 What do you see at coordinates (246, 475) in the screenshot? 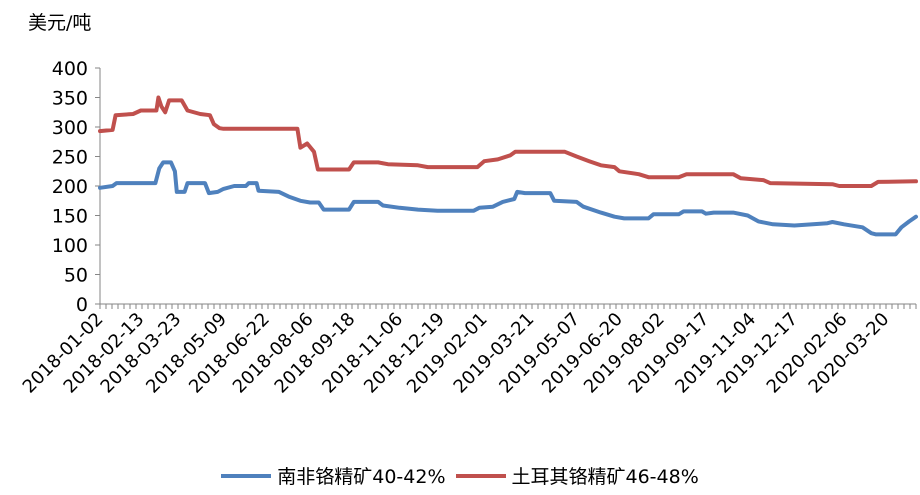
I see `legend-swatch-blue` at bounding box center [246, 475].